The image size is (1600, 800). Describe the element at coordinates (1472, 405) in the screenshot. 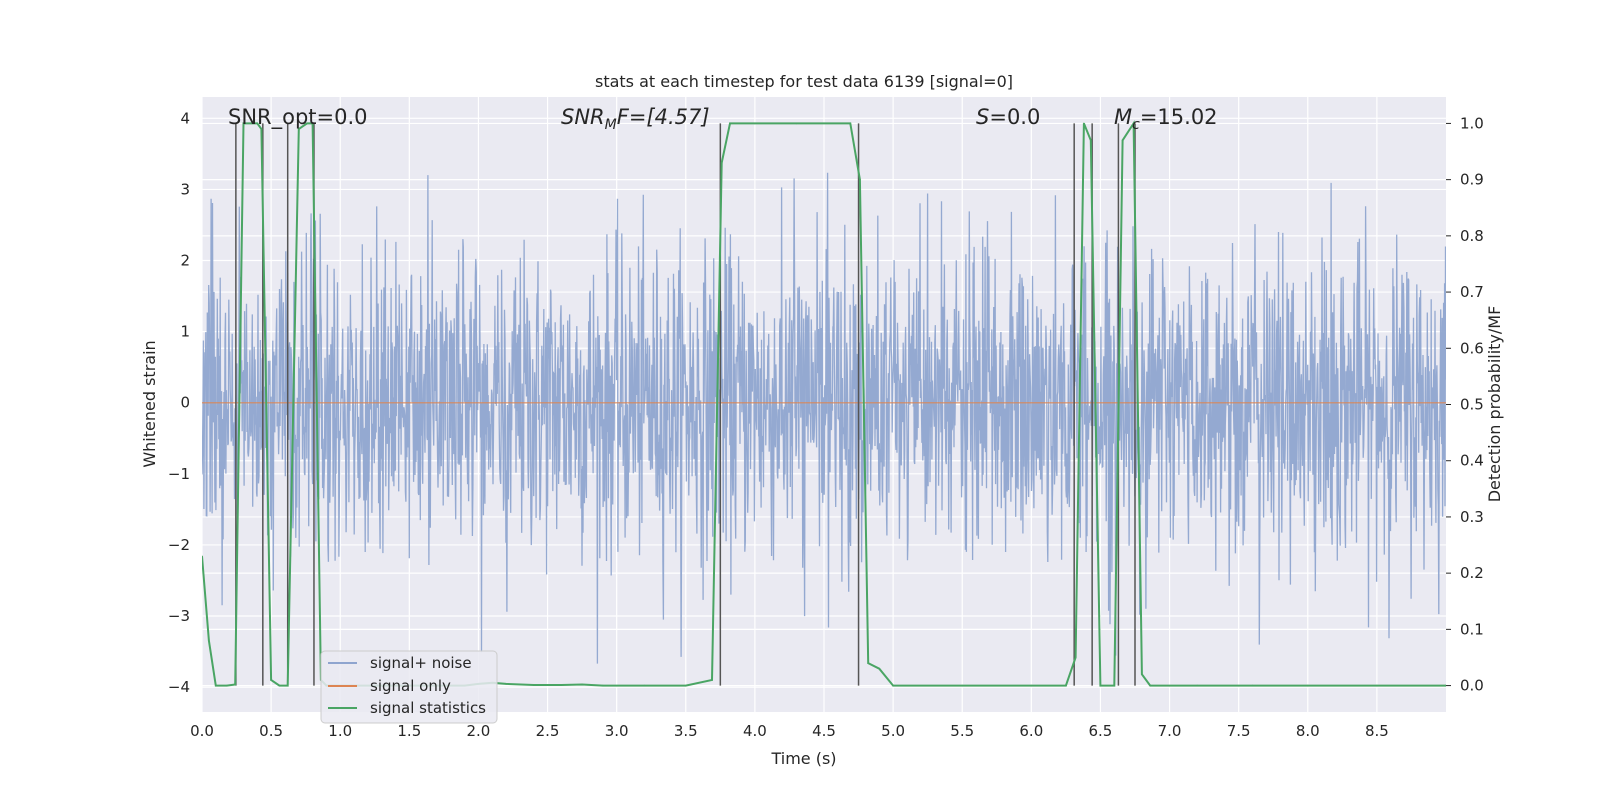

I see `y2-tick-label: 0.5` at that location.